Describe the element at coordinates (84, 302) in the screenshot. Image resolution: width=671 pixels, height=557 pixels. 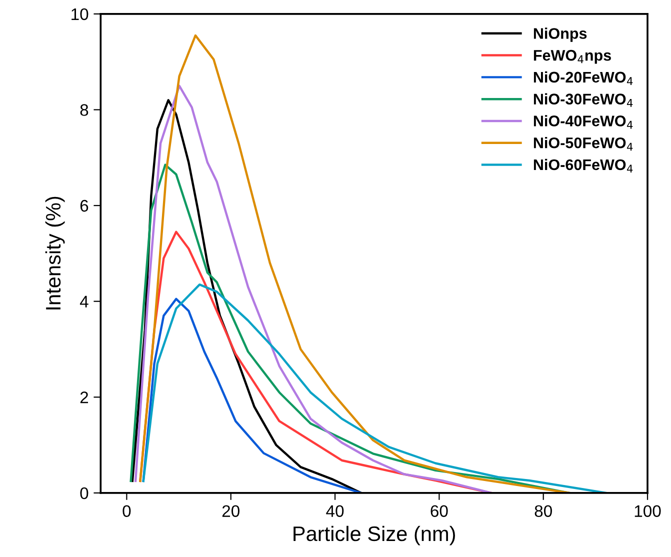
I see `y-tick-label: 4` at that location.